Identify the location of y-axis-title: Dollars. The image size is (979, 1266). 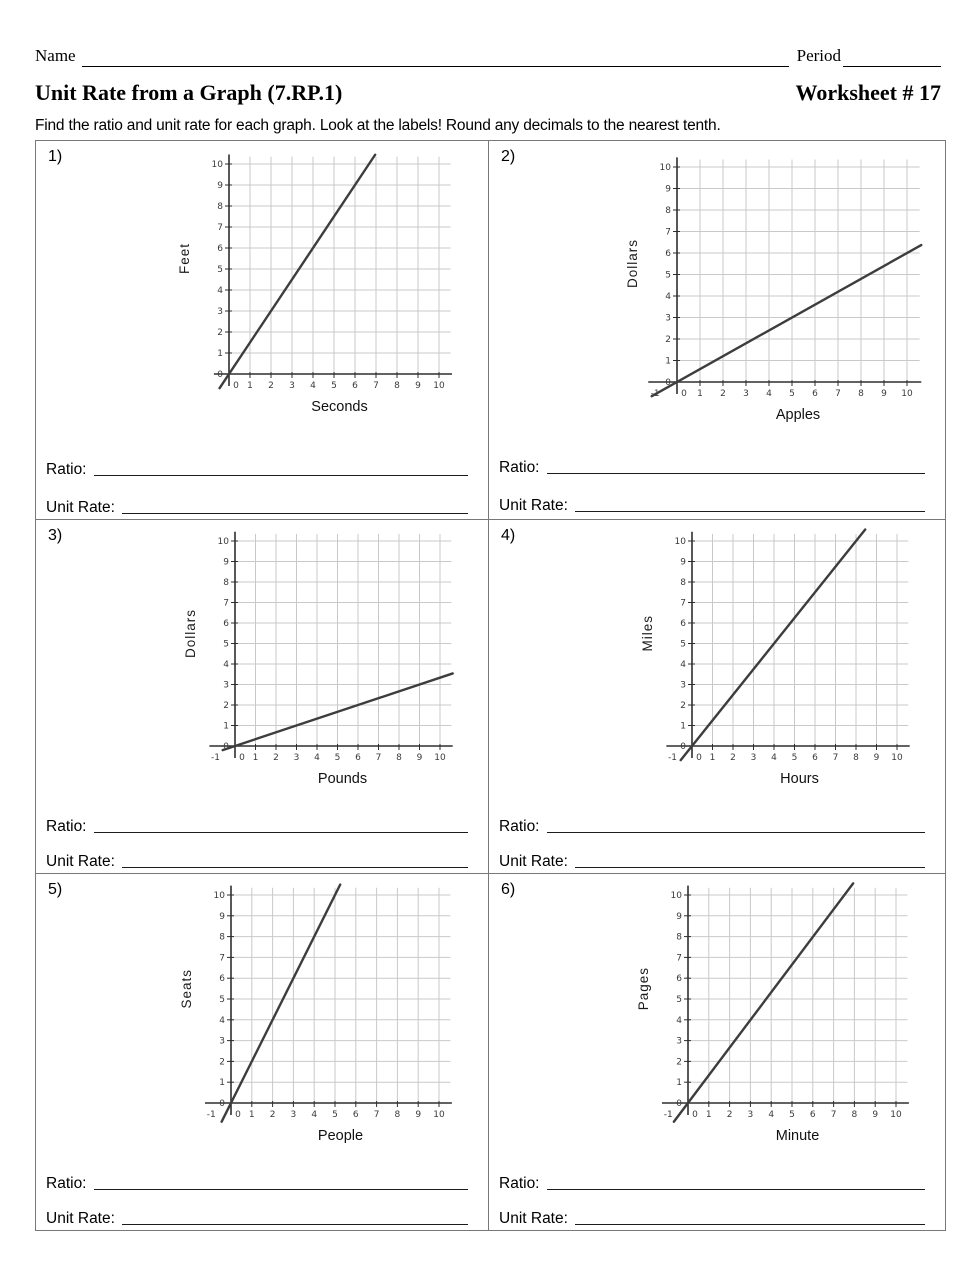
(632, 264).